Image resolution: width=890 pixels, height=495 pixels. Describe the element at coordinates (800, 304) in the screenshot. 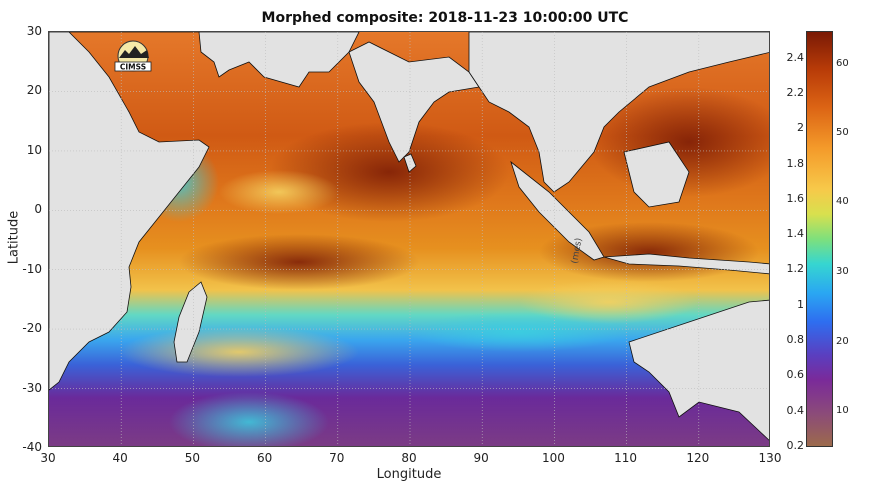

I see `colorbar-left-tick: 1` at that location.